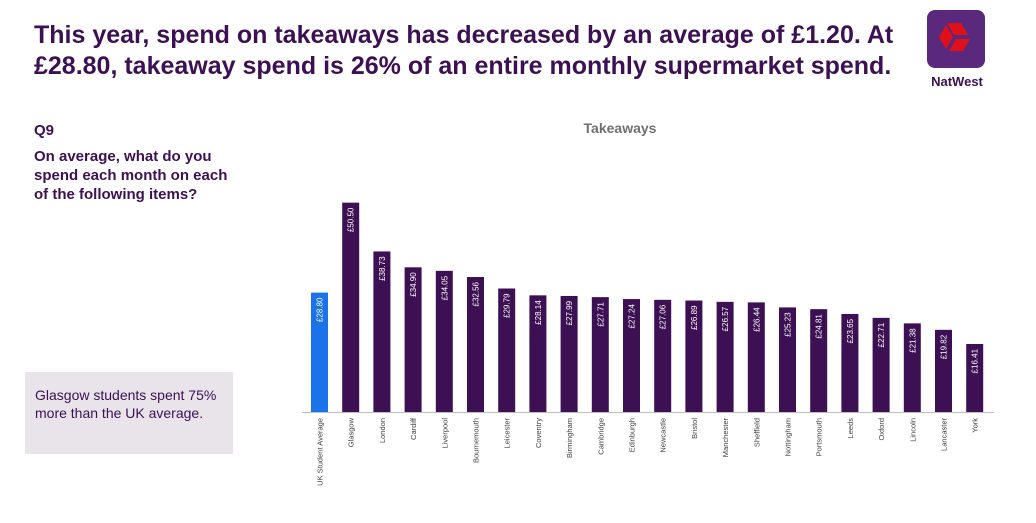  I want to click on data-label: £27.24, so click(632, 316).